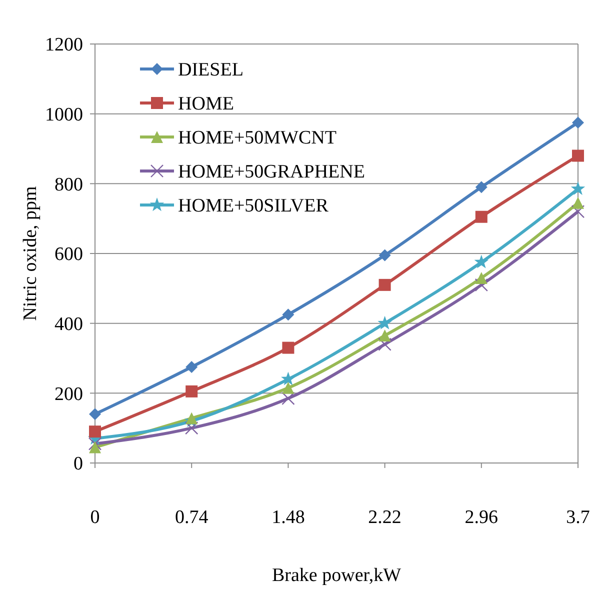 The image size is (595, 595). What do you see at coordinates (578, 517) in the screenshot?
I see `x-tick-label: 3.7` at bounding box center [578, 517].